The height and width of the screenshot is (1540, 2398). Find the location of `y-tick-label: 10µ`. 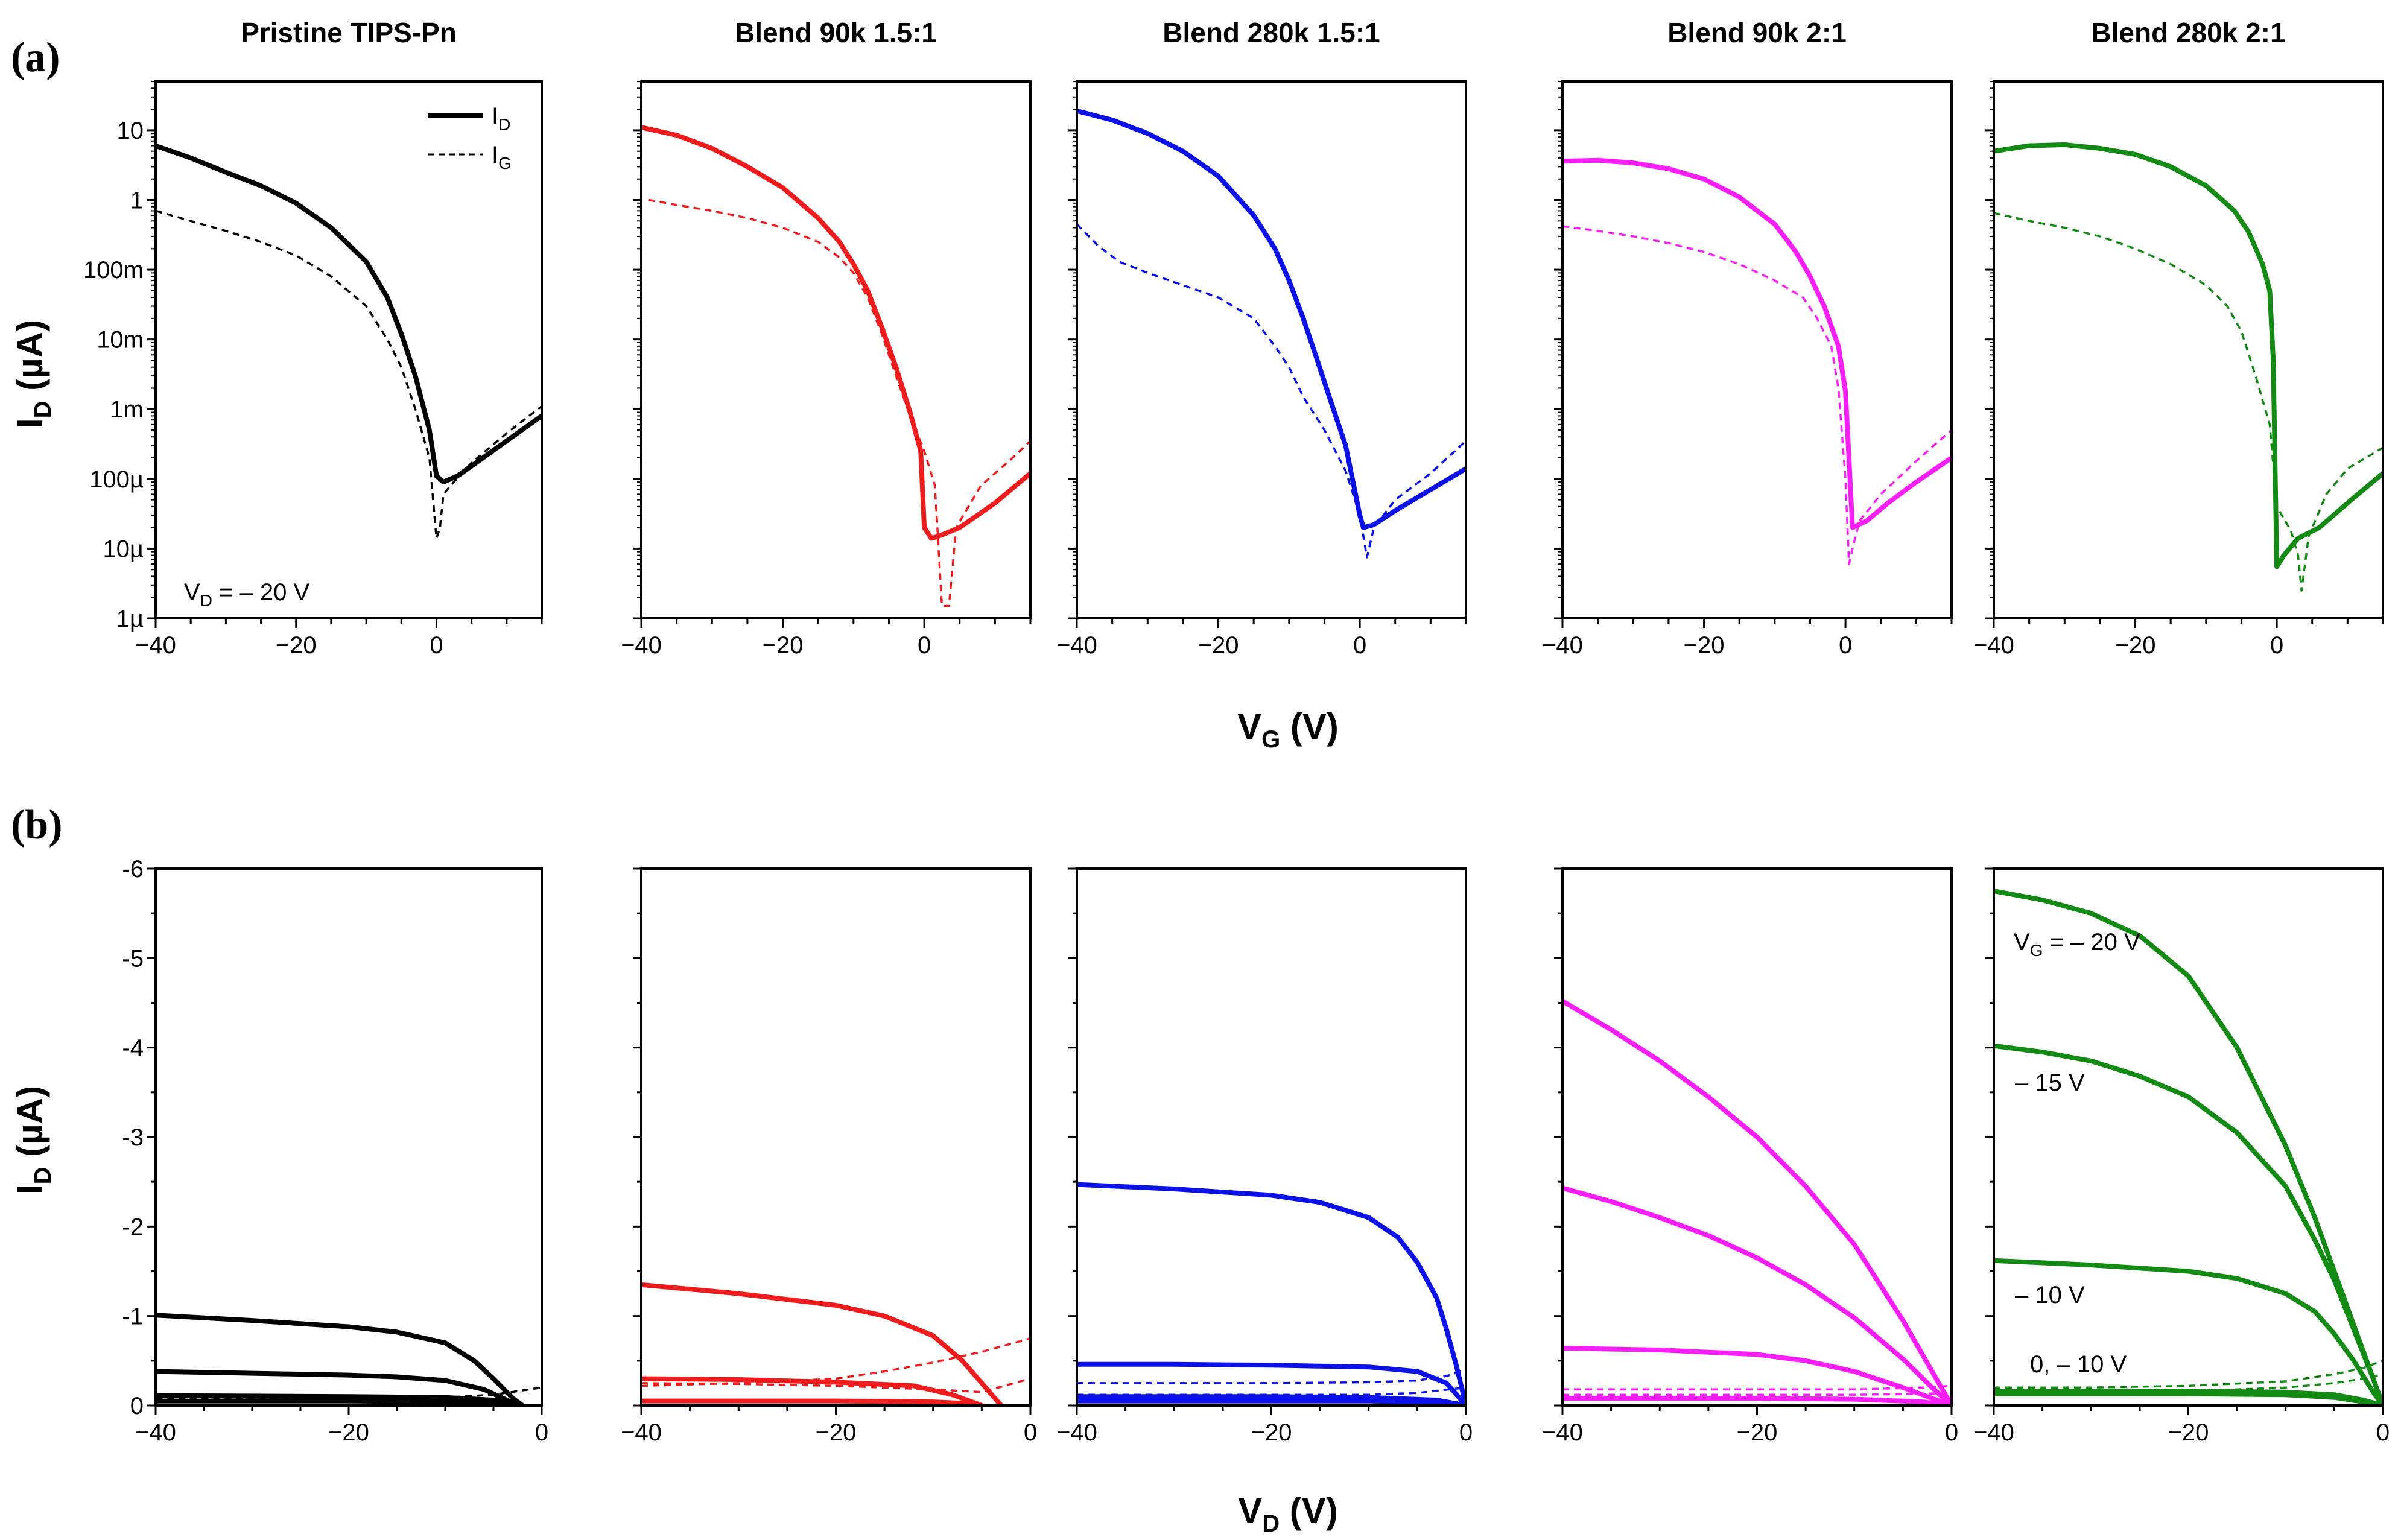

y-tick-label: 10µ is located at coordinates (123, 549).